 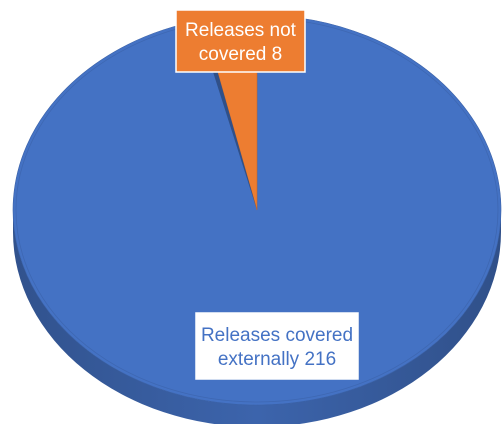 I want to click on data-label-line: externally 216, so click(x=277, y=359).